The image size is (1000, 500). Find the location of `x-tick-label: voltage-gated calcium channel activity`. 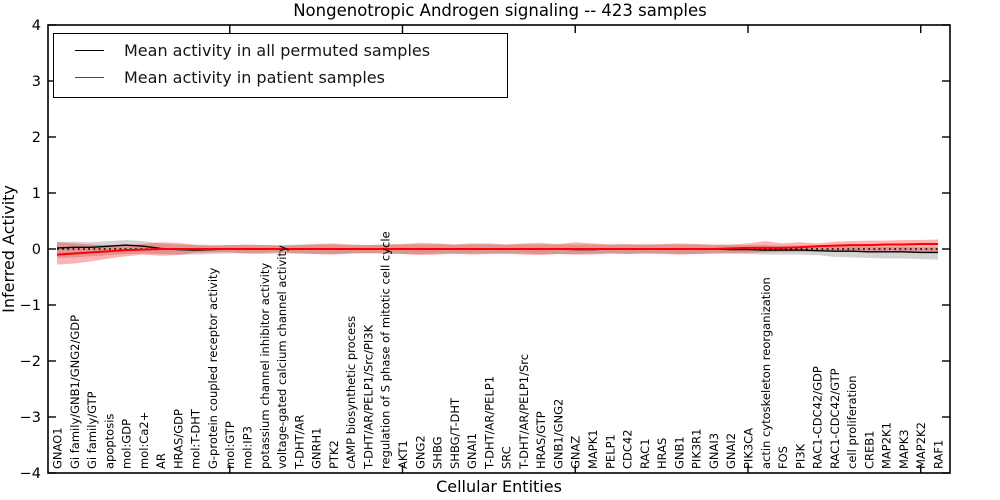

x-tick-label: voltage-gated calcium channel activity is located at coordinates (282, 357).